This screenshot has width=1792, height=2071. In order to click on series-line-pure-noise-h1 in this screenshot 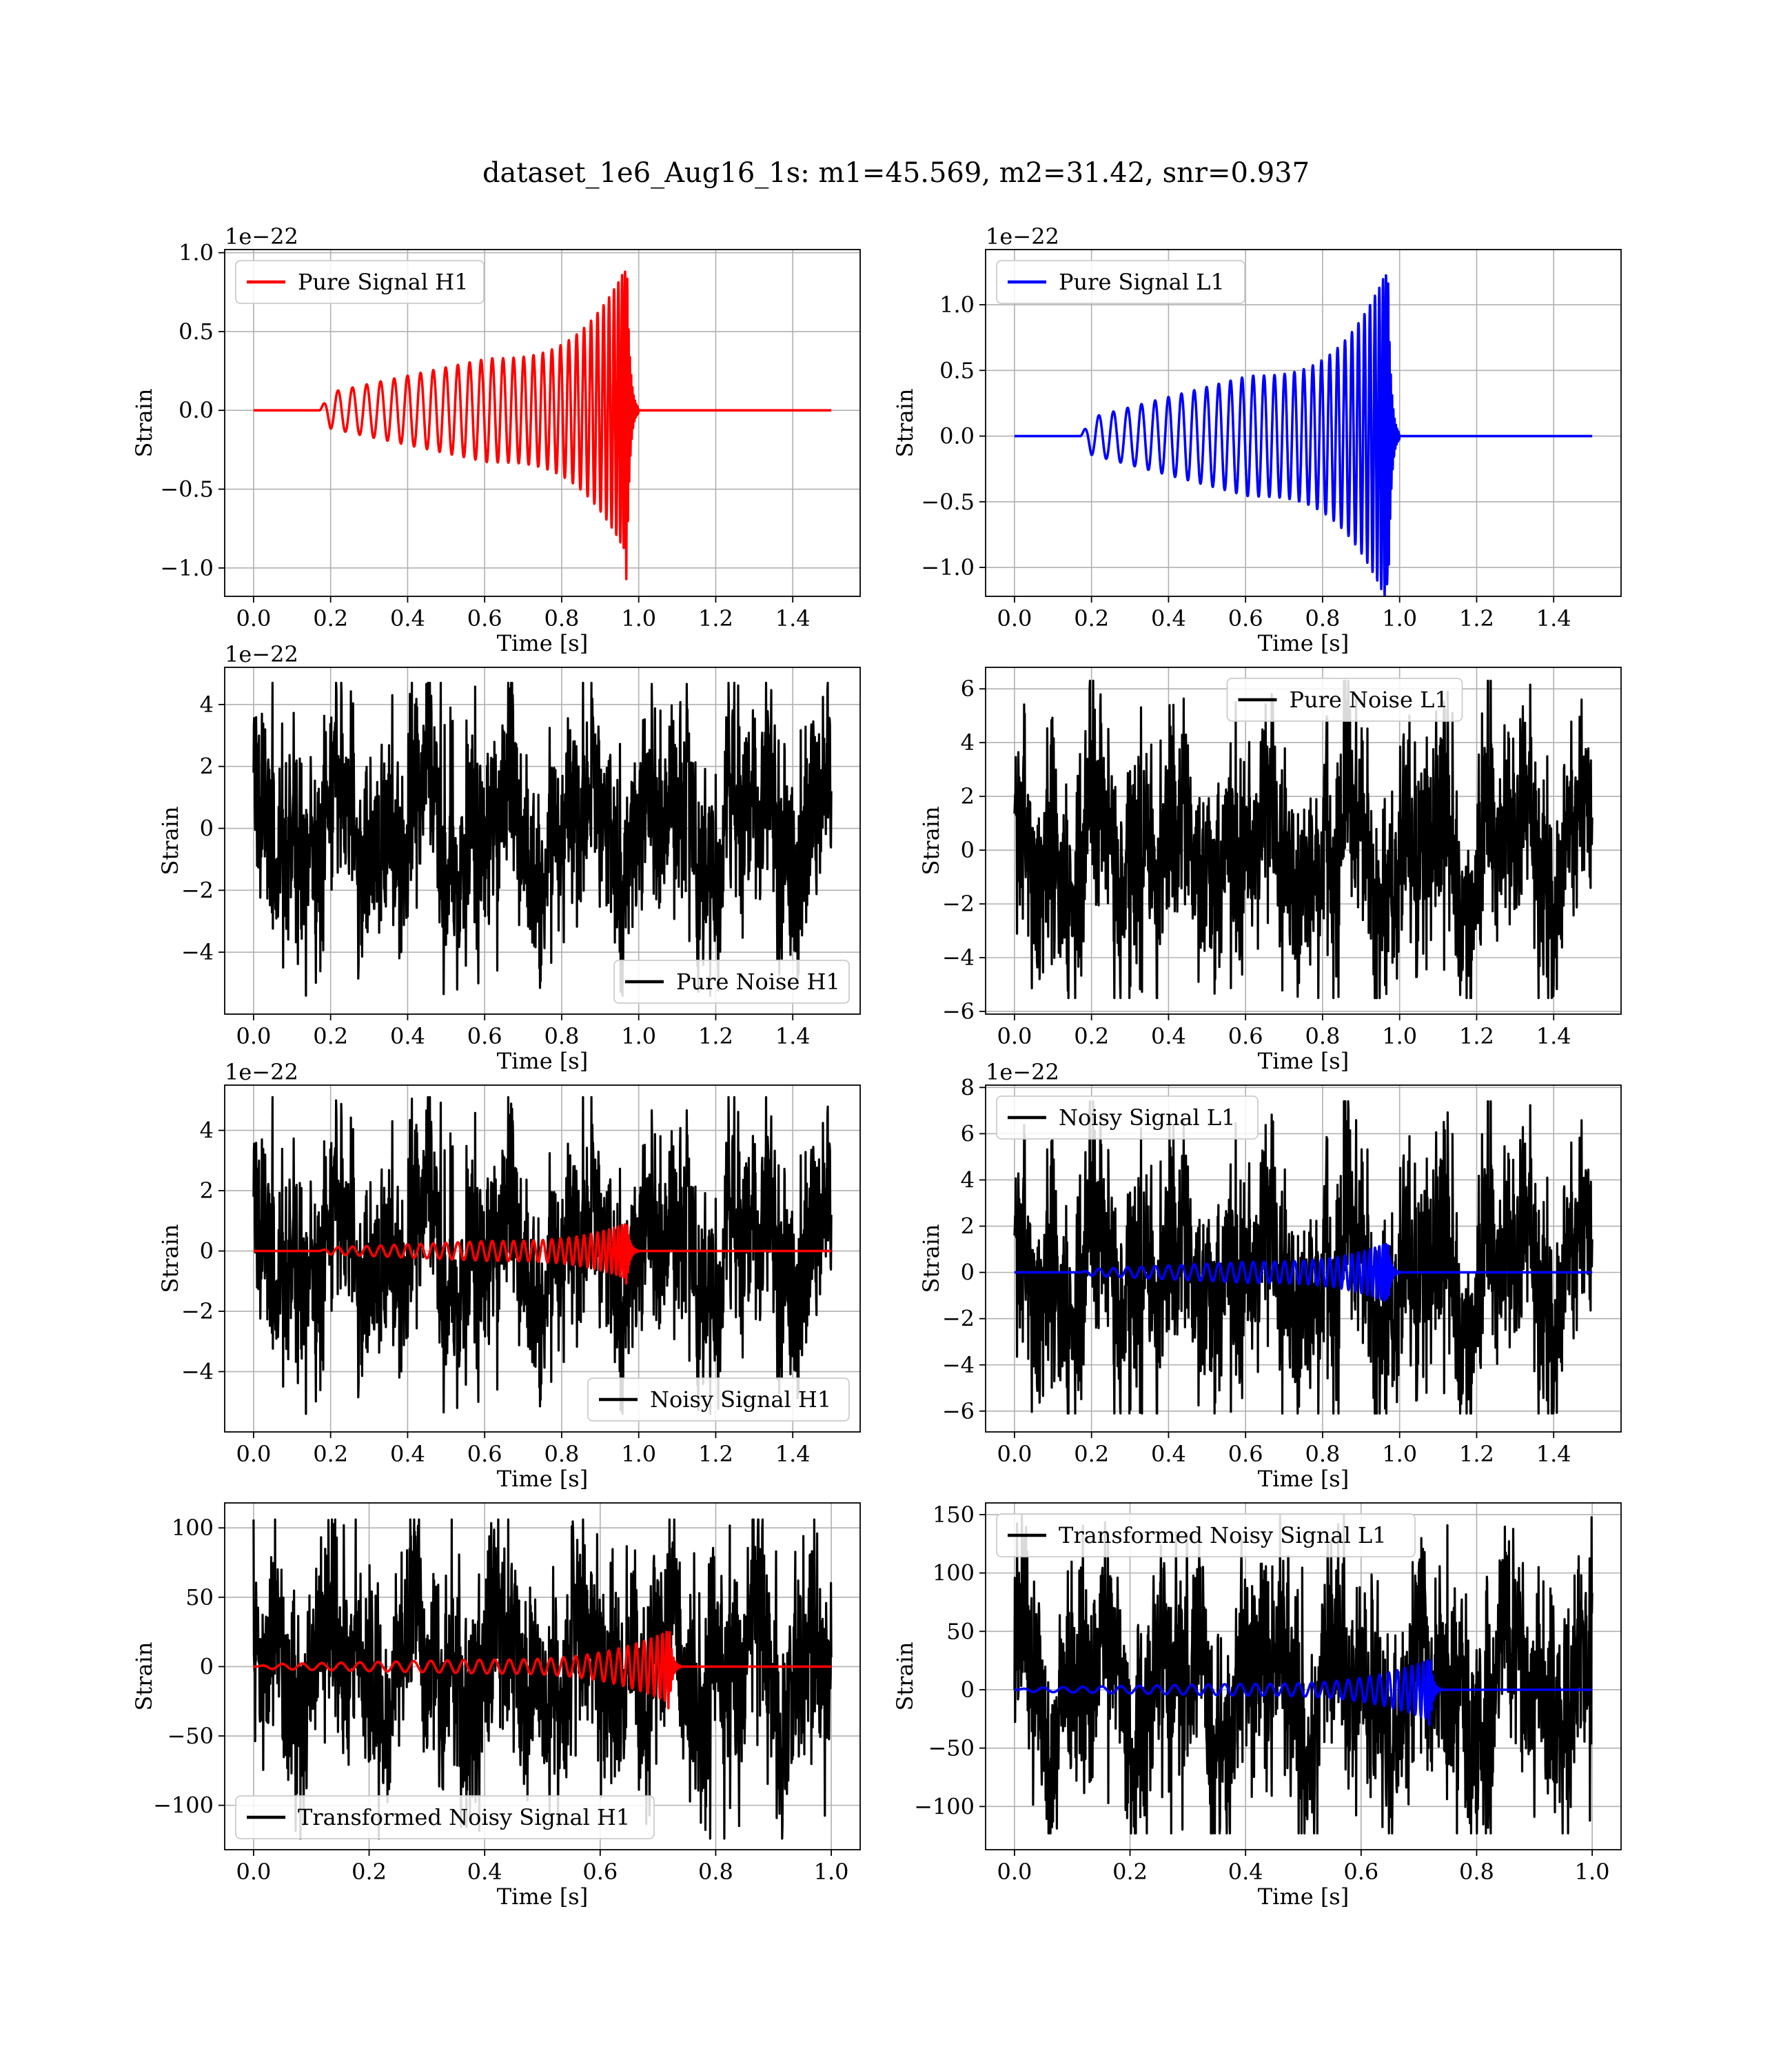, I will do `click(542, 839)`.